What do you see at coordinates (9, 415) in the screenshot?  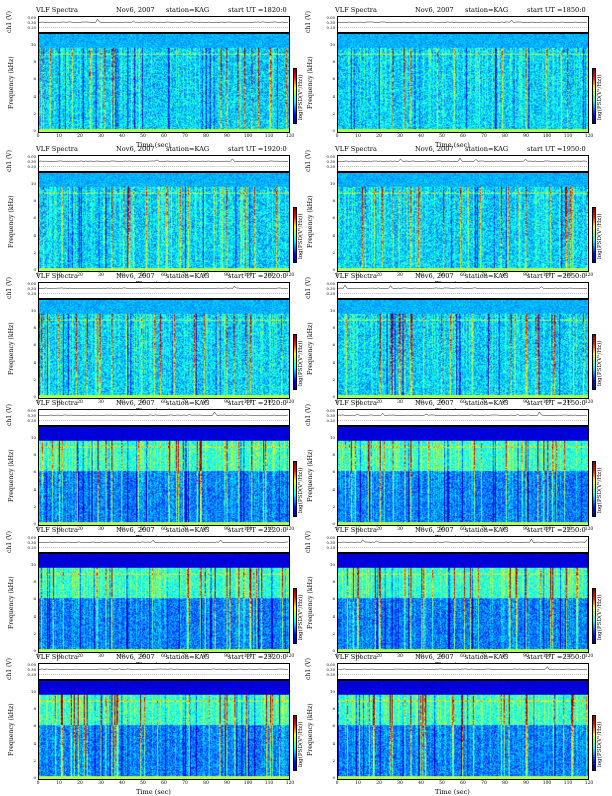 I see `channel-axis-label: ch1 (V)` at bounding box center [9, 415].